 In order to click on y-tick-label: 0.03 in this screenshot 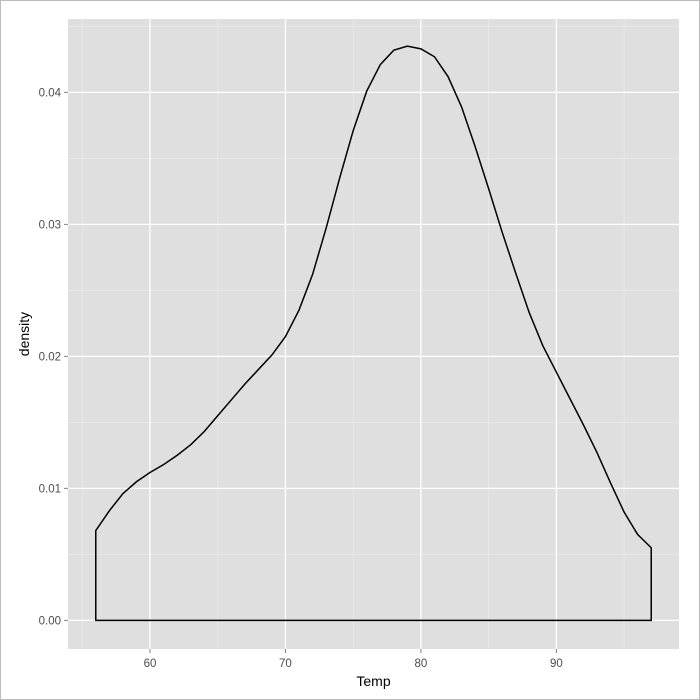, I will do `click(50, 225)`.